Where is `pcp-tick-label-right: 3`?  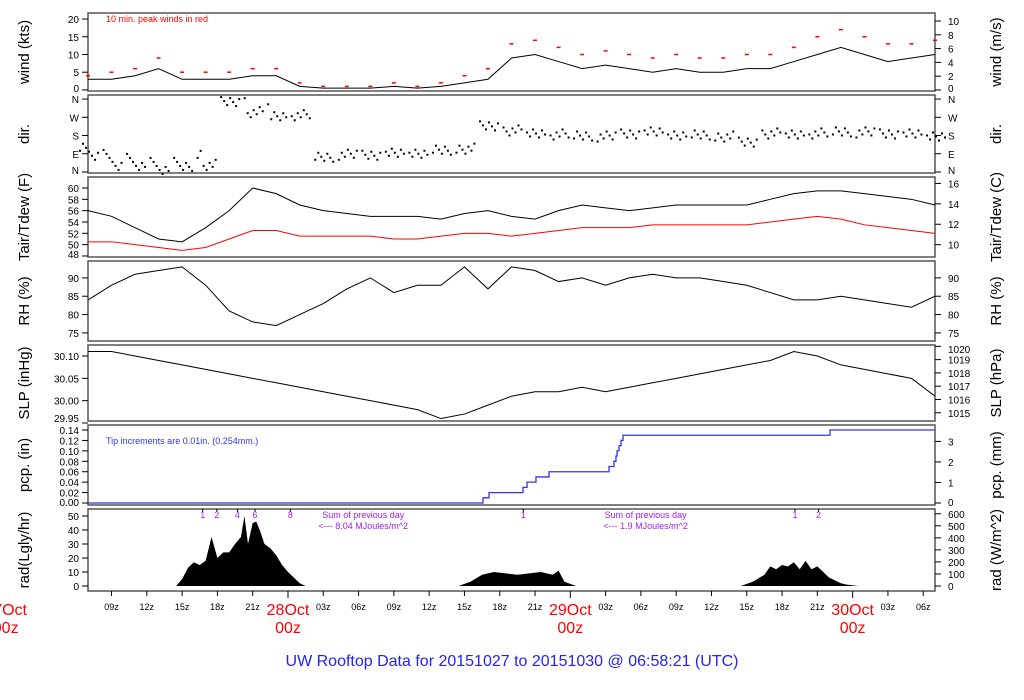 pcp-tick-label-right: 3 is located at coordinates (951, 442).